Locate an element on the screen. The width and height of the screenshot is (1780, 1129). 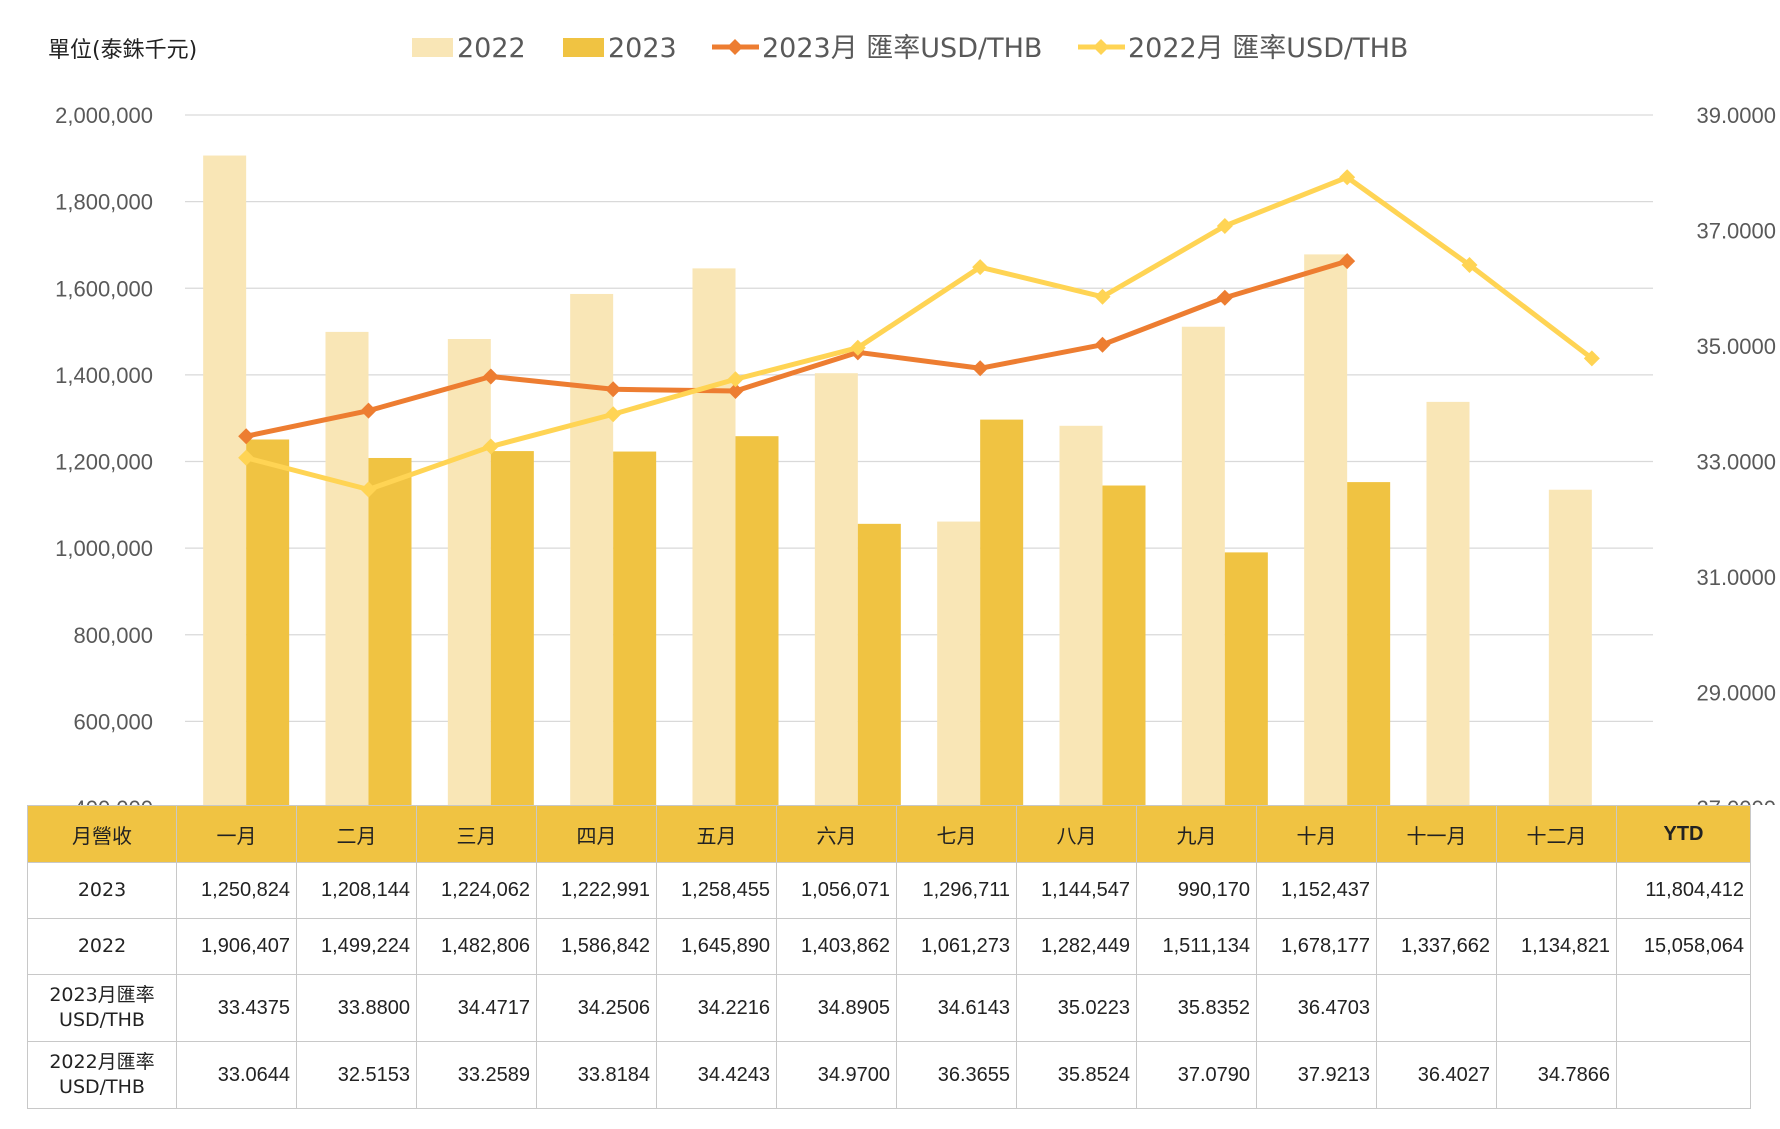
table-header-ytd: YTD is located at coordinates (1683, 834).